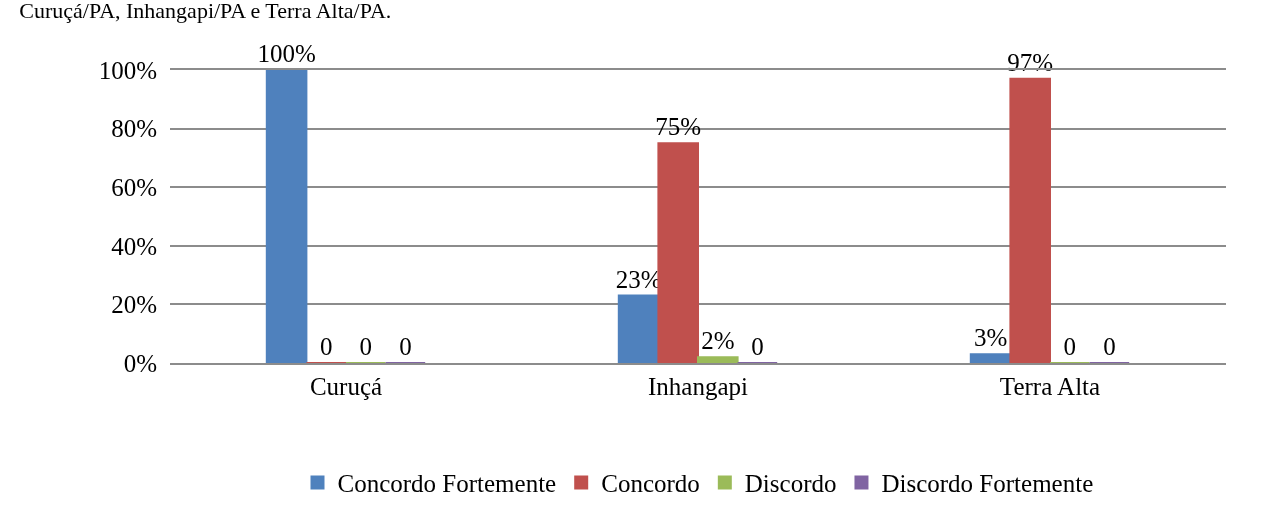 The image size is (1286, 518). What do you see at coordinates (650, 484) in the screenshot?
I see `legend-label: Concordo` at bounding box center [650, 484].